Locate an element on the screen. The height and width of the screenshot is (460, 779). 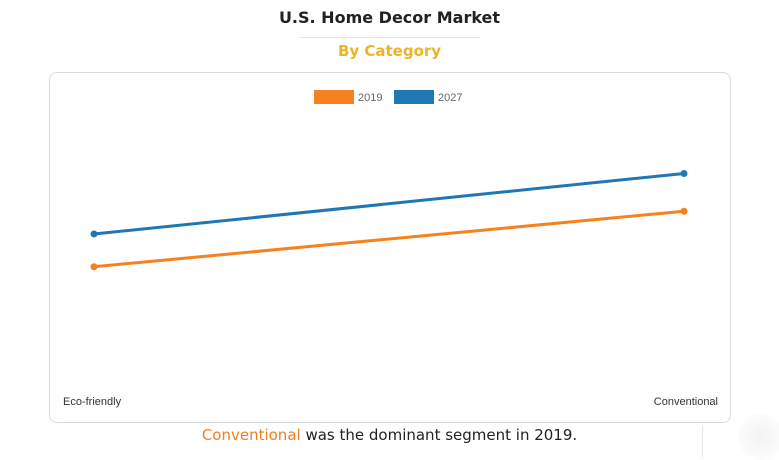
page-subtitle: By Category is located at coordinates (389, 51).